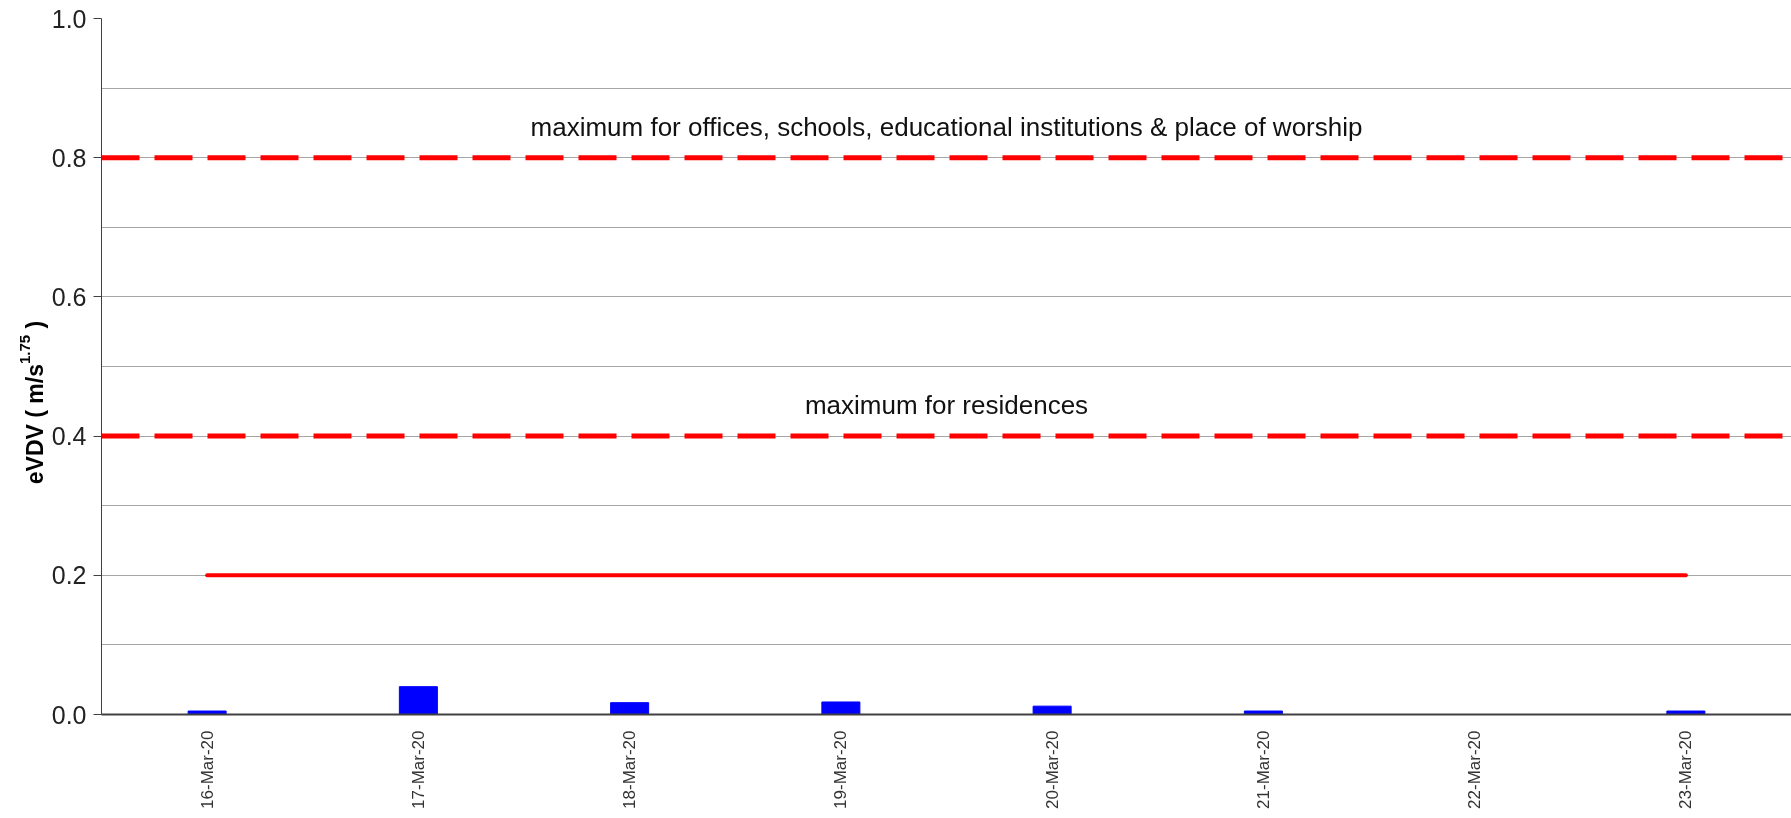 The height and width of the screenshot is (818, 1791). I want to click on x-tick-label: 16-Mar-20, so click(207, 769).